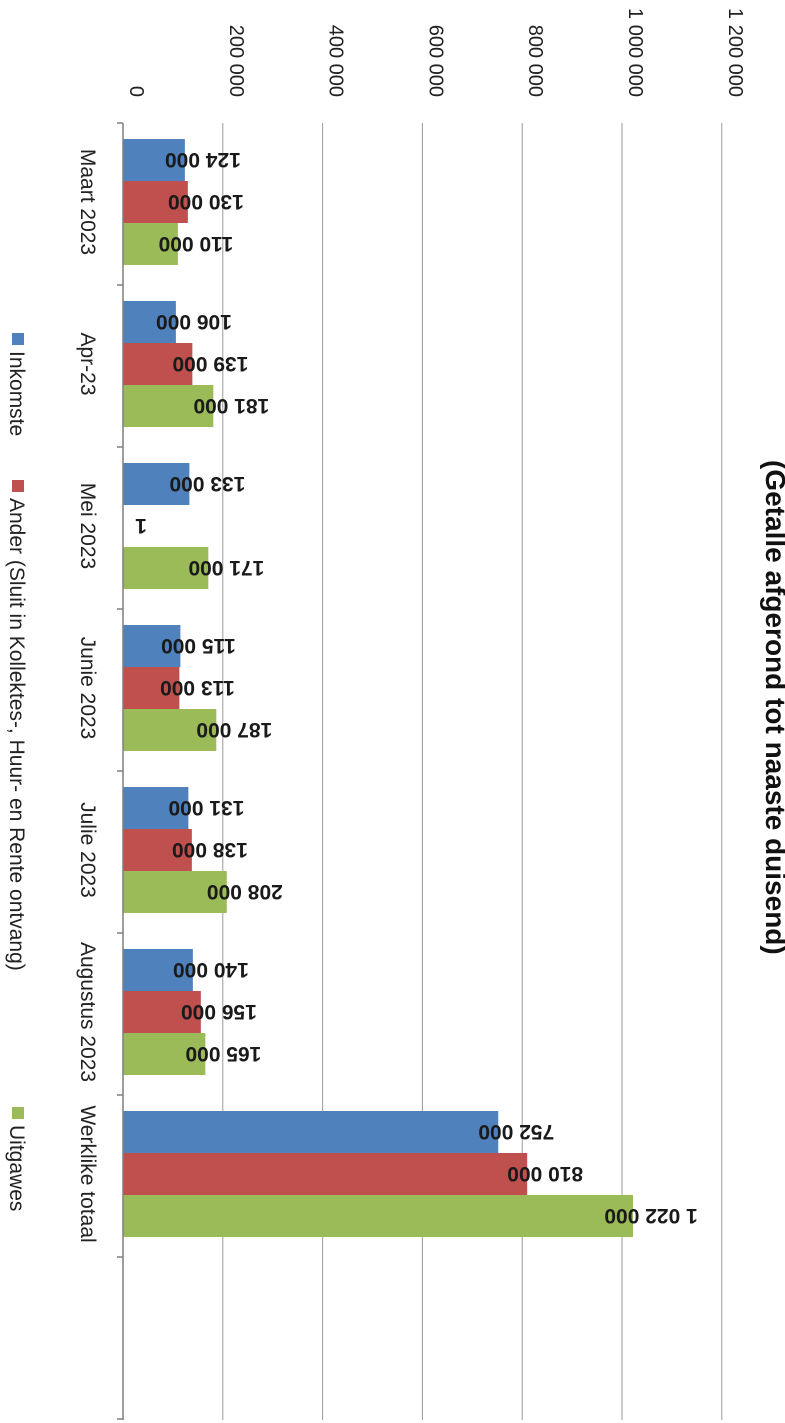  What do you see at coordinates (16, 1168) in the screenshot?
I see `legend-label: Uitgawes` at bounding box center [16, 1168].